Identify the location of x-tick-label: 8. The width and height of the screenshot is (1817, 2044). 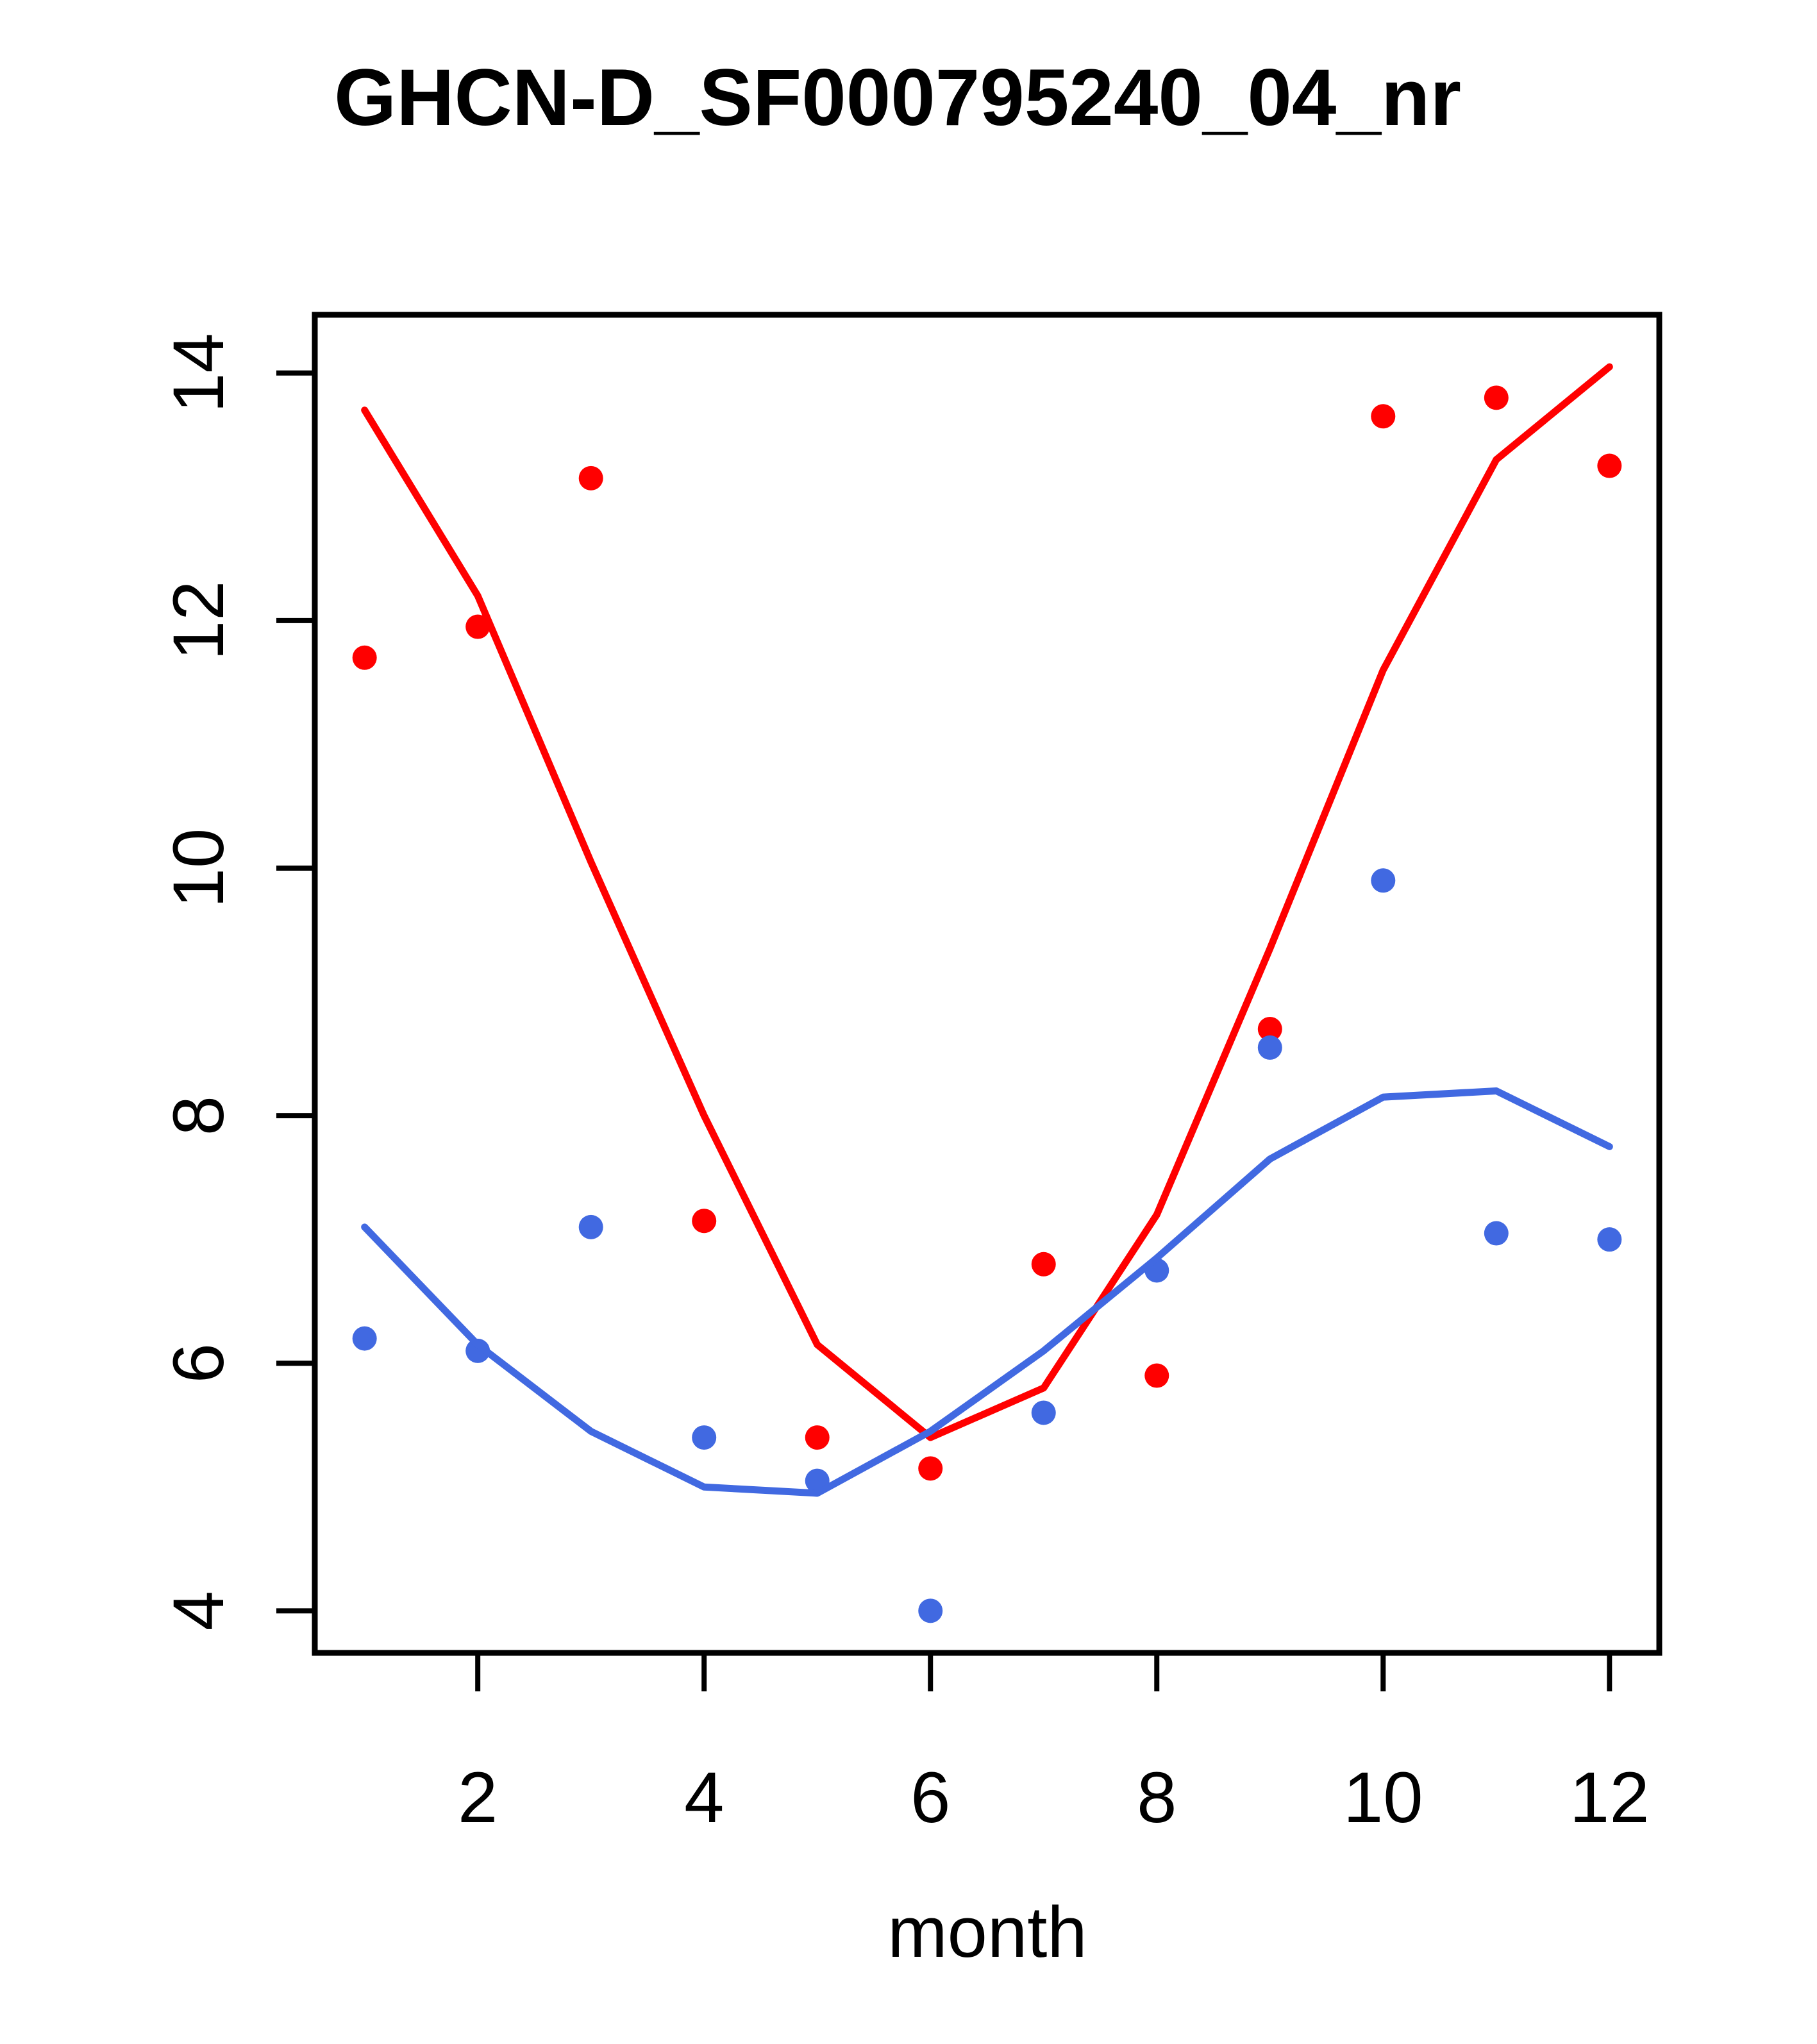
(1156, 1798).